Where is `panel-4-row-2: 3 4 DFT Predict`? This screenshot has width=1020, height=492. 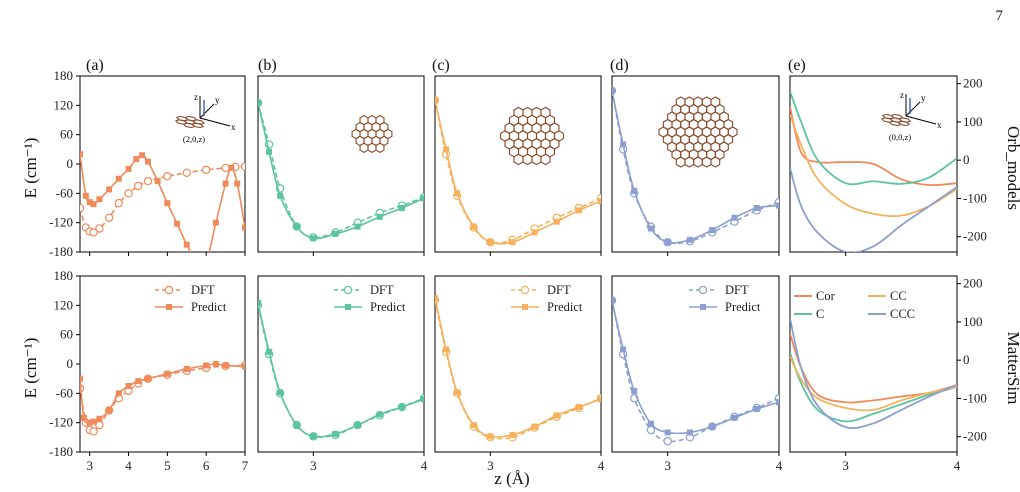 panel-4-row-2: 3 4 DFT Predict is located at coordinates (697, 374).